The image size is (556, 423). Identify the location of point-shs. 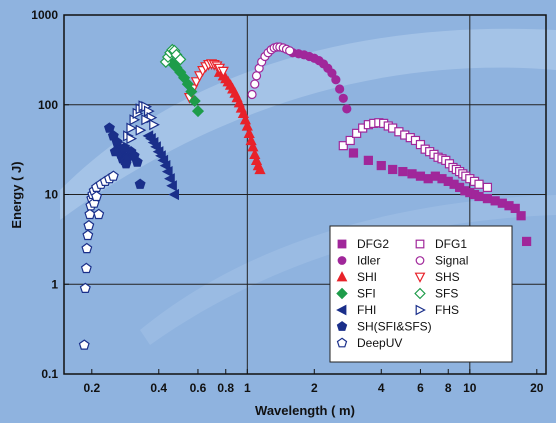
(223, 72).